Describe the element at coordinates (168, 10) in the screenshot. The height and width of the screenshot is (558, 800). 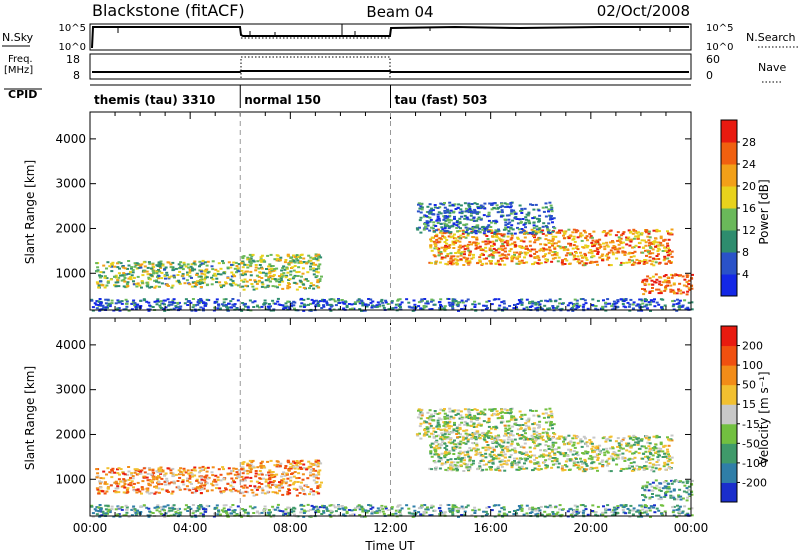
I see `radar-title: Blackstone (fitACF)` at that location.